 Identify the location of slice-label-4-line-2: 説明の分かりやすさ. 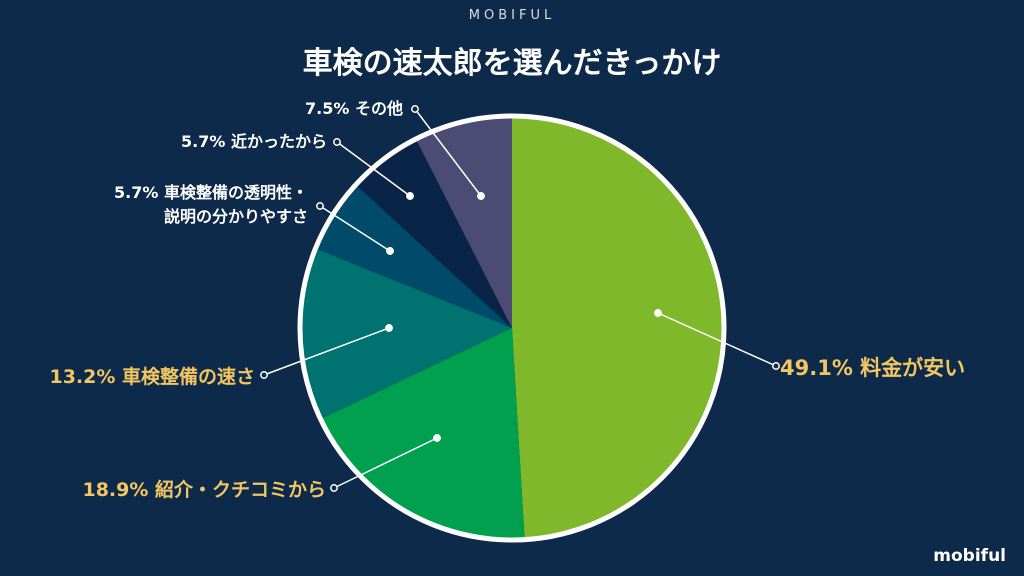
(236, 216).